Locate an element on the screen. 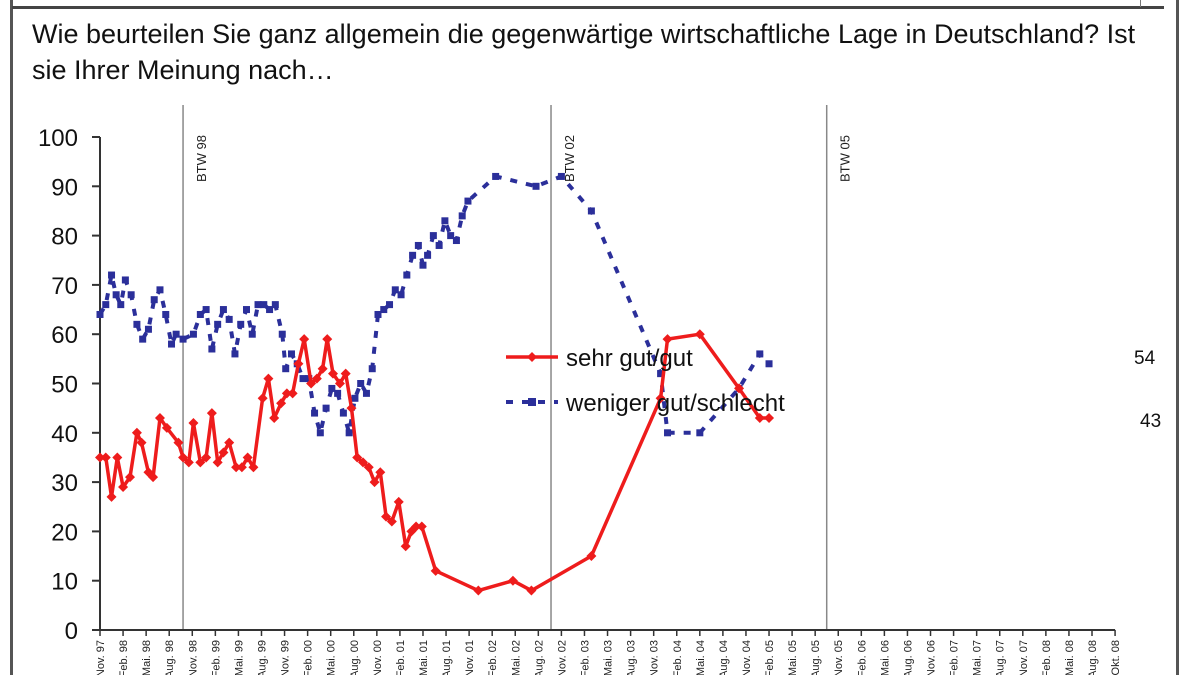 The image size is (1200, 675). y-axis: 0 10 20 30 40 50 60 70 80 90 100 is located at coordinates (69, 385).